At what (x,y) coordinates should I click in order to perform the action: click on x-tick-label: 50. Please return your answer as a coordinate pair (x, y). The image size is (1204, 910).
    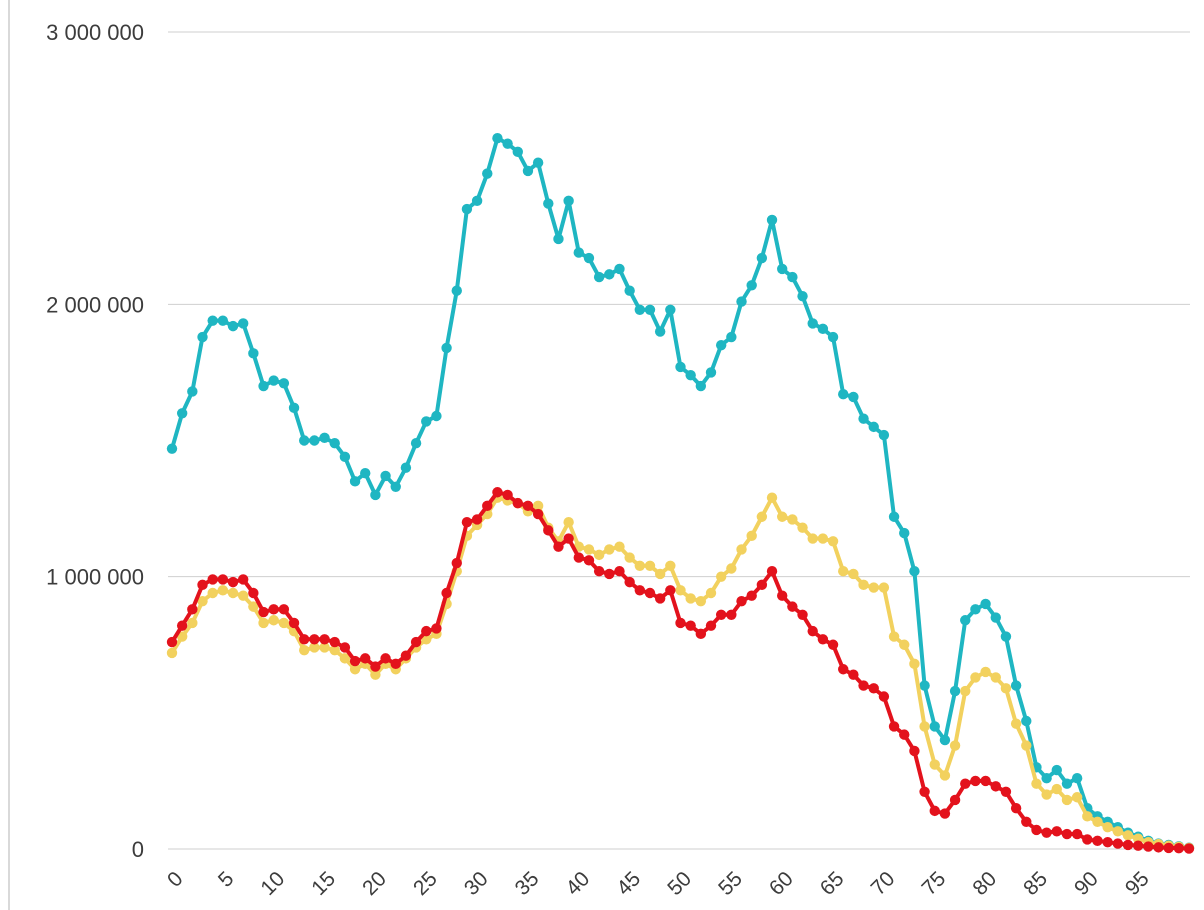
    Looking at the image, I should click on (679, 883).